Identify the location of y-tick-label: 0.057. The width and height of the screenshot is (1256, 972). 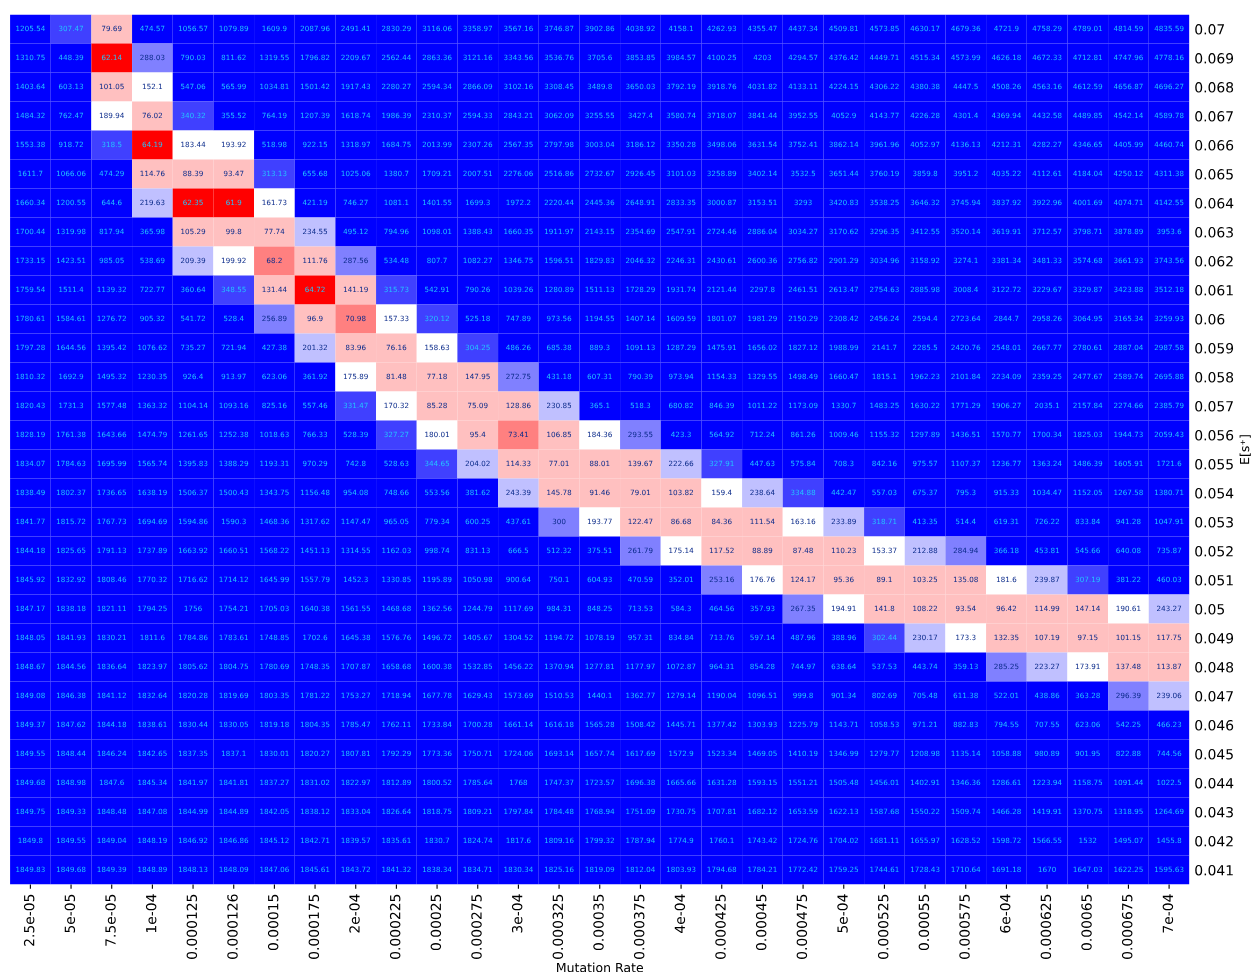
(1214, 406).